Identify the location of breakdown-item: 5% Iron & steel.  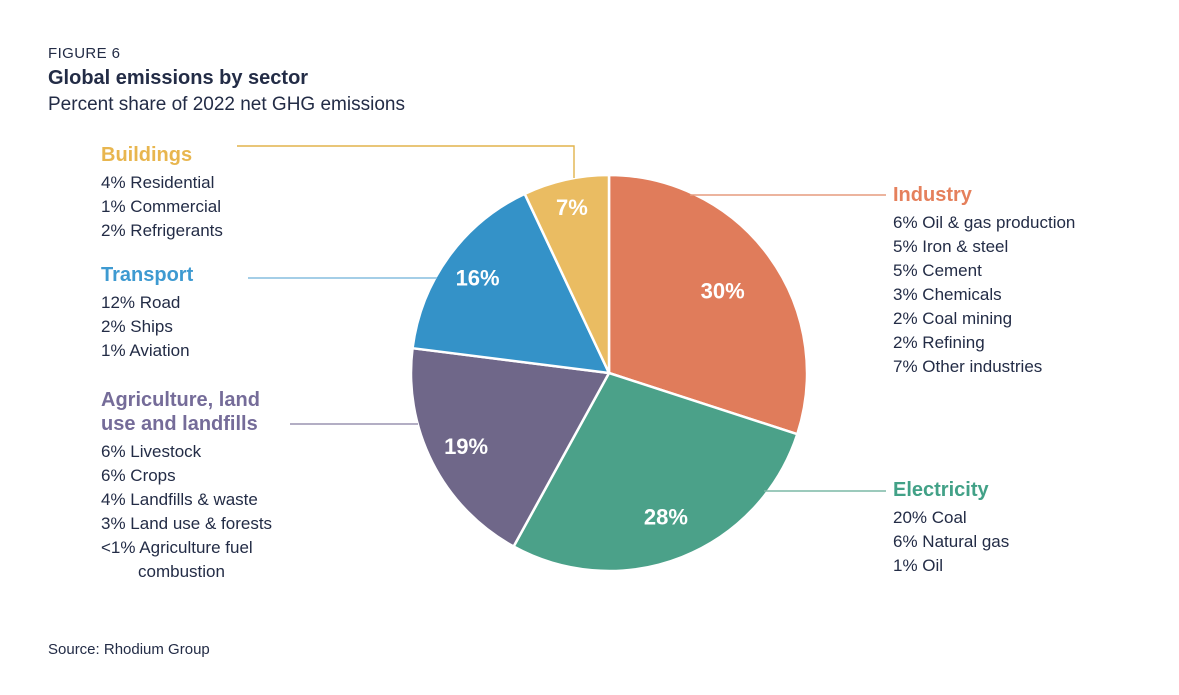
(951, 246).